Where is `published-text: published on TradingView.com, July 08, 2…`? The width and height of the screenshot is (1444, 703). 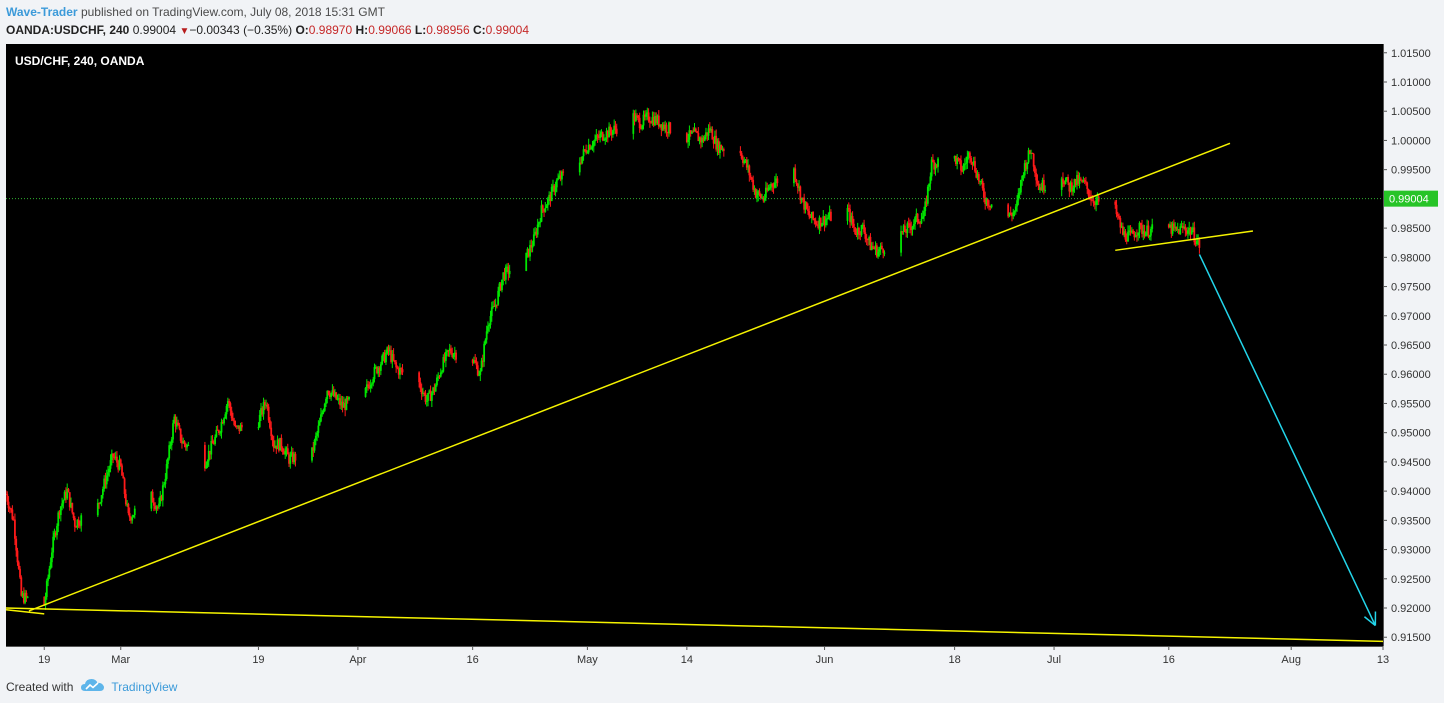
published-text: published on TradingView.com, July 08, 2… is located at coordinates (232, 12).